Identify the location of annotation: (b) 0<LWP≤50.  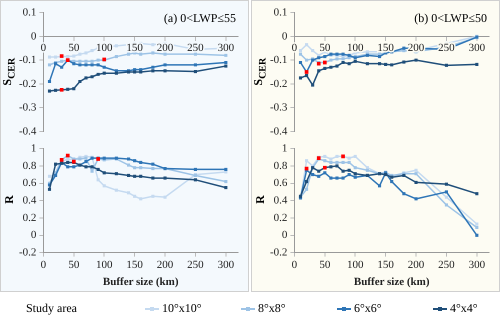
(450, 18).